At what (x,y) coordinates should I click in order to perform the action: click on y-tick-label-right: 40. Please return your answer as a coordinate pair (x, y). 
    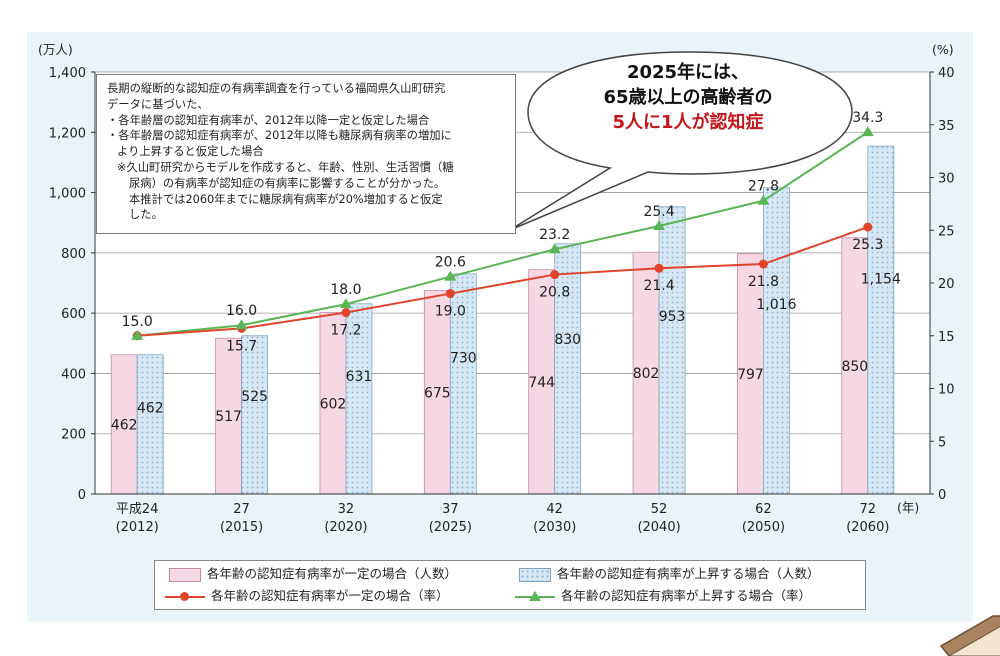
    Looking at the image, I should click on (946, 73).